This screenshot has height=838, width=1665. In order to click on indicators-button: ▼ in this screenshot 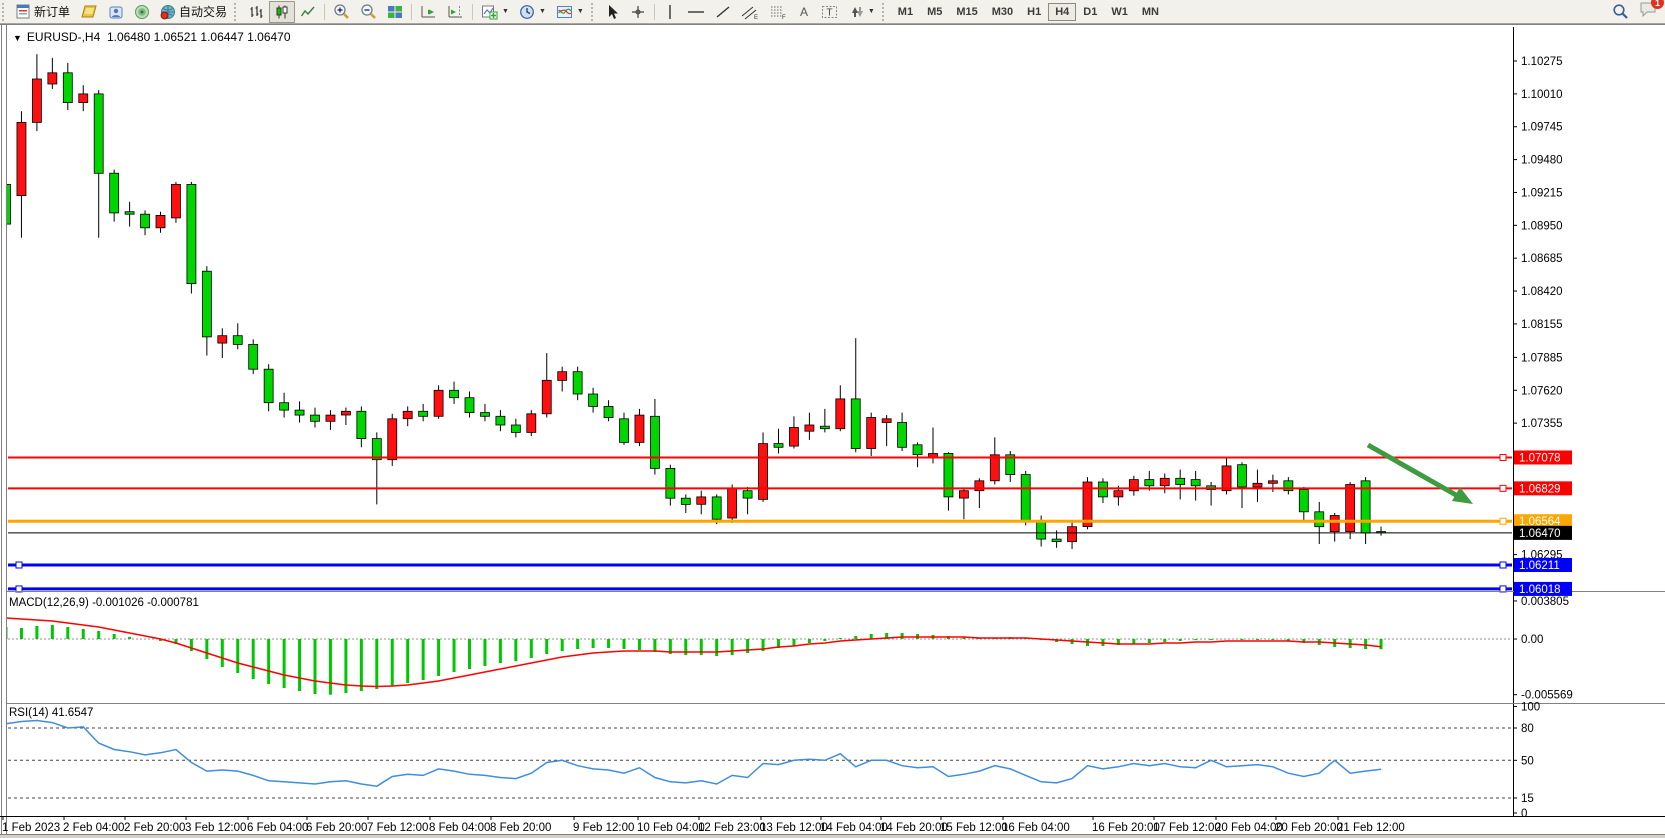, I will do `click(495, 12)`.